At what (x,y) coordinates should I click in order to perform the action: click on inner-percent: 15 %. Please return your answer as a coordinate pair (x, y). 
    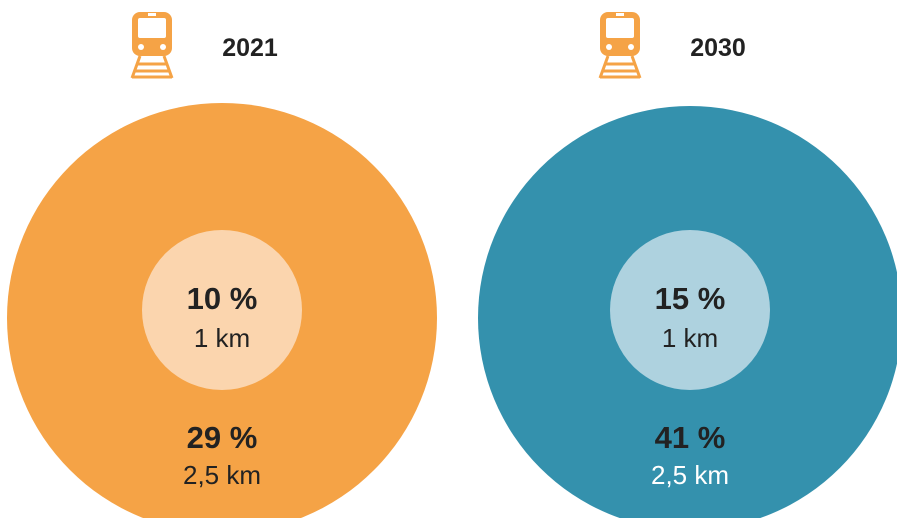
    Looking at the image, I should click on (690, 298).